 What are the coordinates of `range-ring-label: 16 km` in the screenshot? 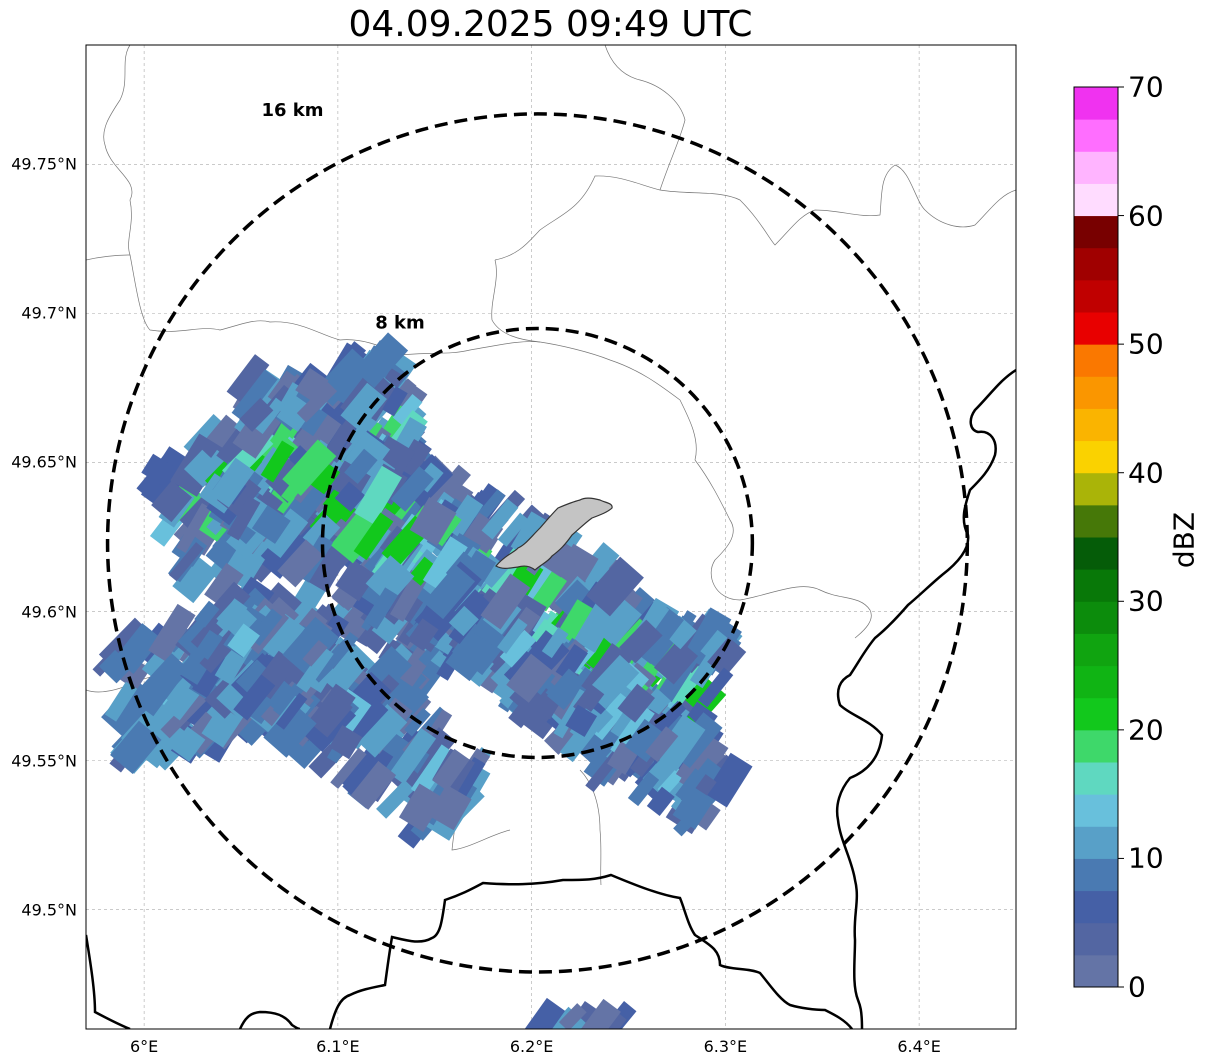 It's located at (292, 110).